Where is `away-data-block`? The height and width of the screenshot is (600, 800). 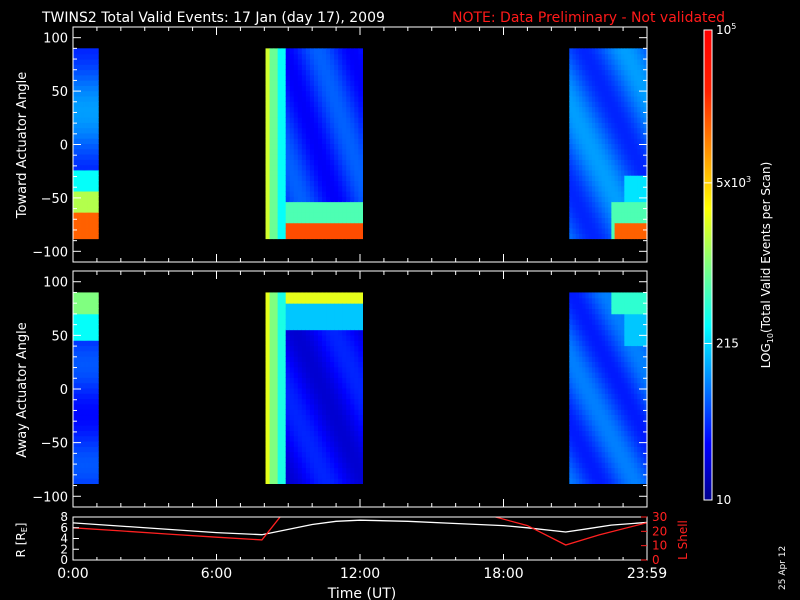
away-data-block is located at coordinates (86, 388).